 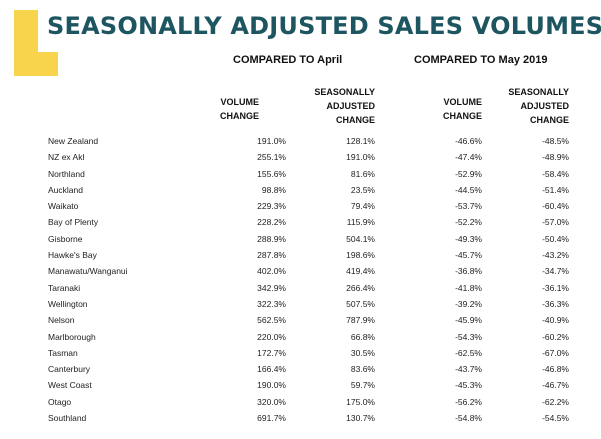 I want to click on volume-change-may-2019-cell: -45.3%, so click(x=468, y=385).